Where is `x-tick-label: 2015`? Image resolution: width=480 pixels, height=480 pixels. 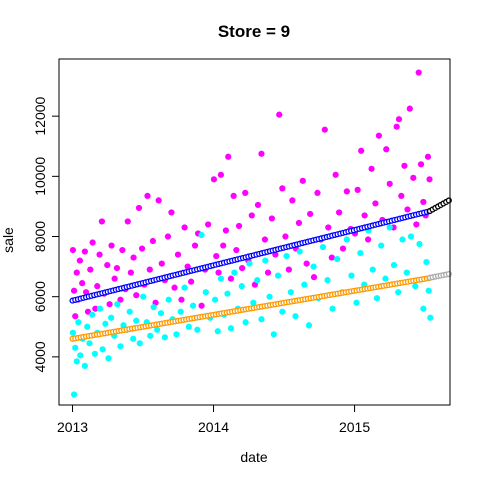 x-tick-label: 2015 is located at coordinates (354, 427).